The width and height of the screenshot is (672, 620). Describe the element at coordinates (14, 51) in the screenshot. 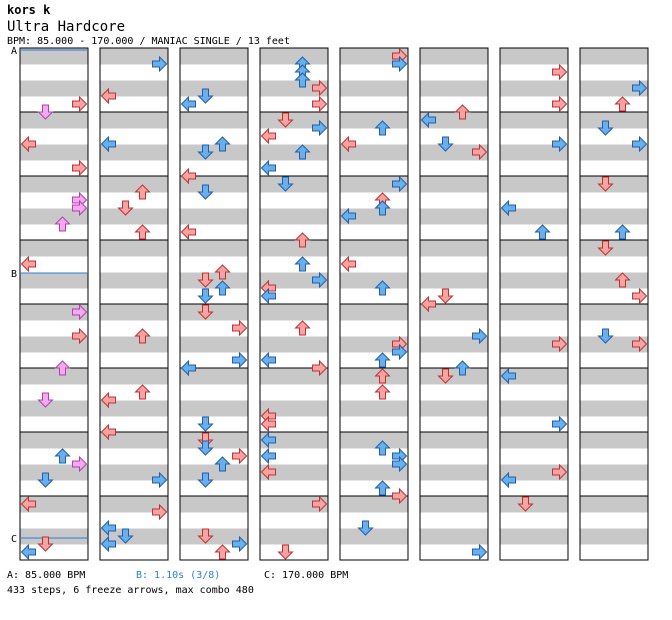

I see `bpm-marker-label: A` at that location.